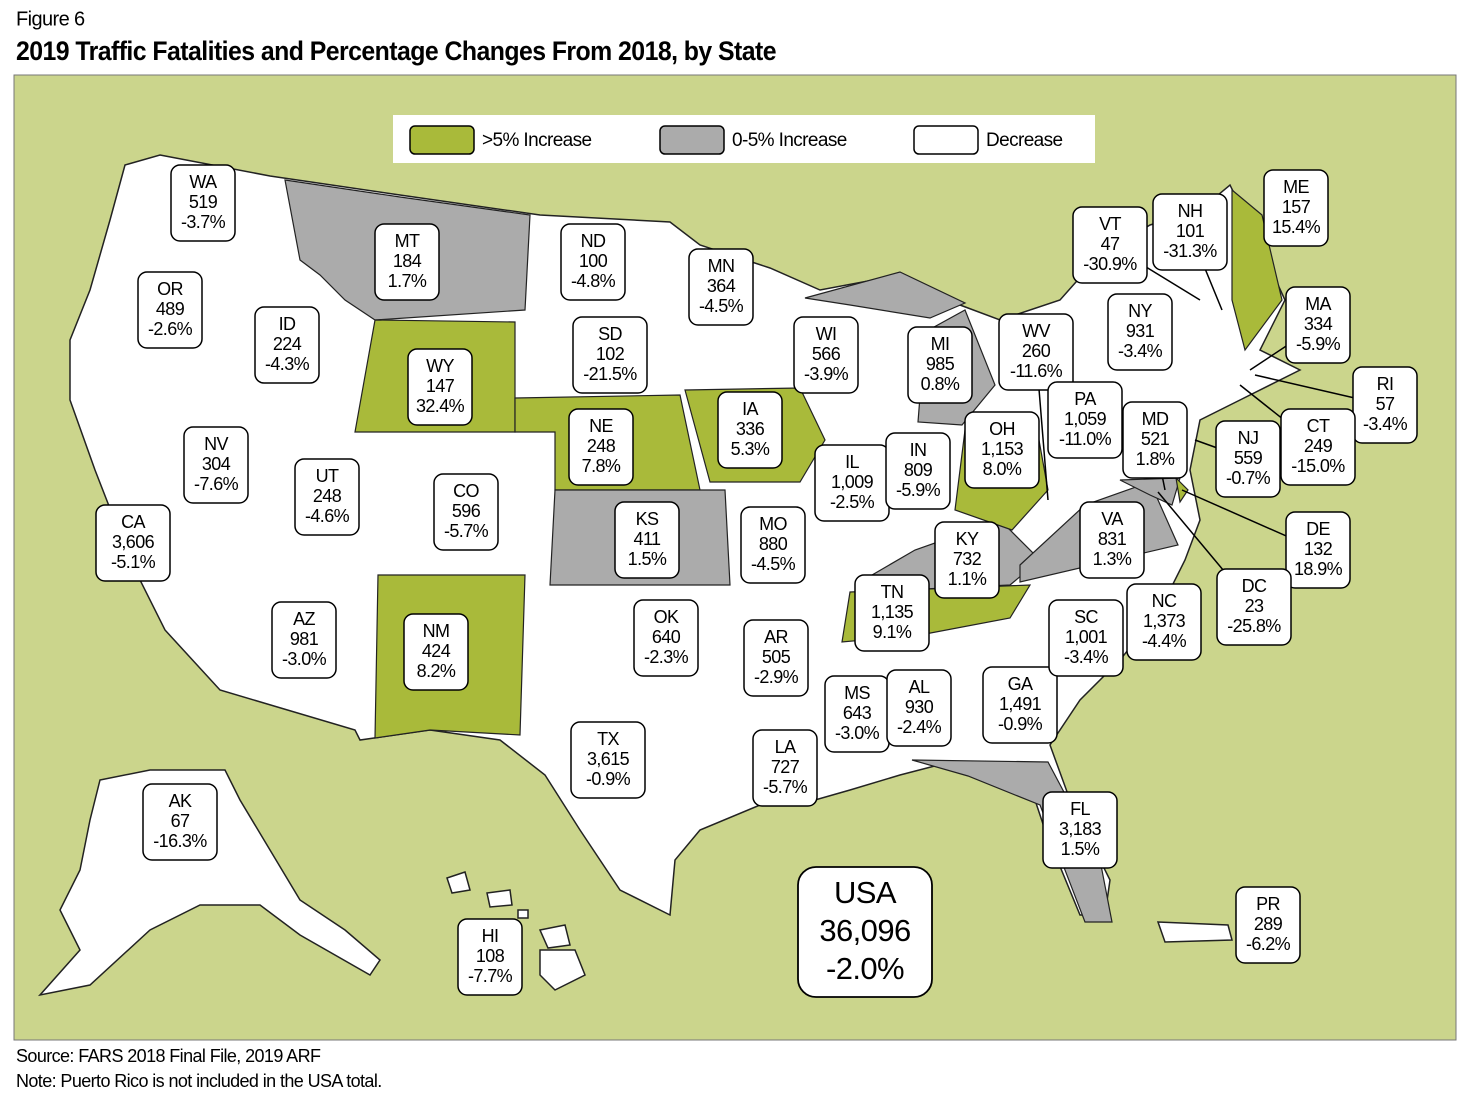 Image resolution: width=1484 pixels, height=1117 pixels. I want to click on state-fatalities: 727, so click(785, 767).